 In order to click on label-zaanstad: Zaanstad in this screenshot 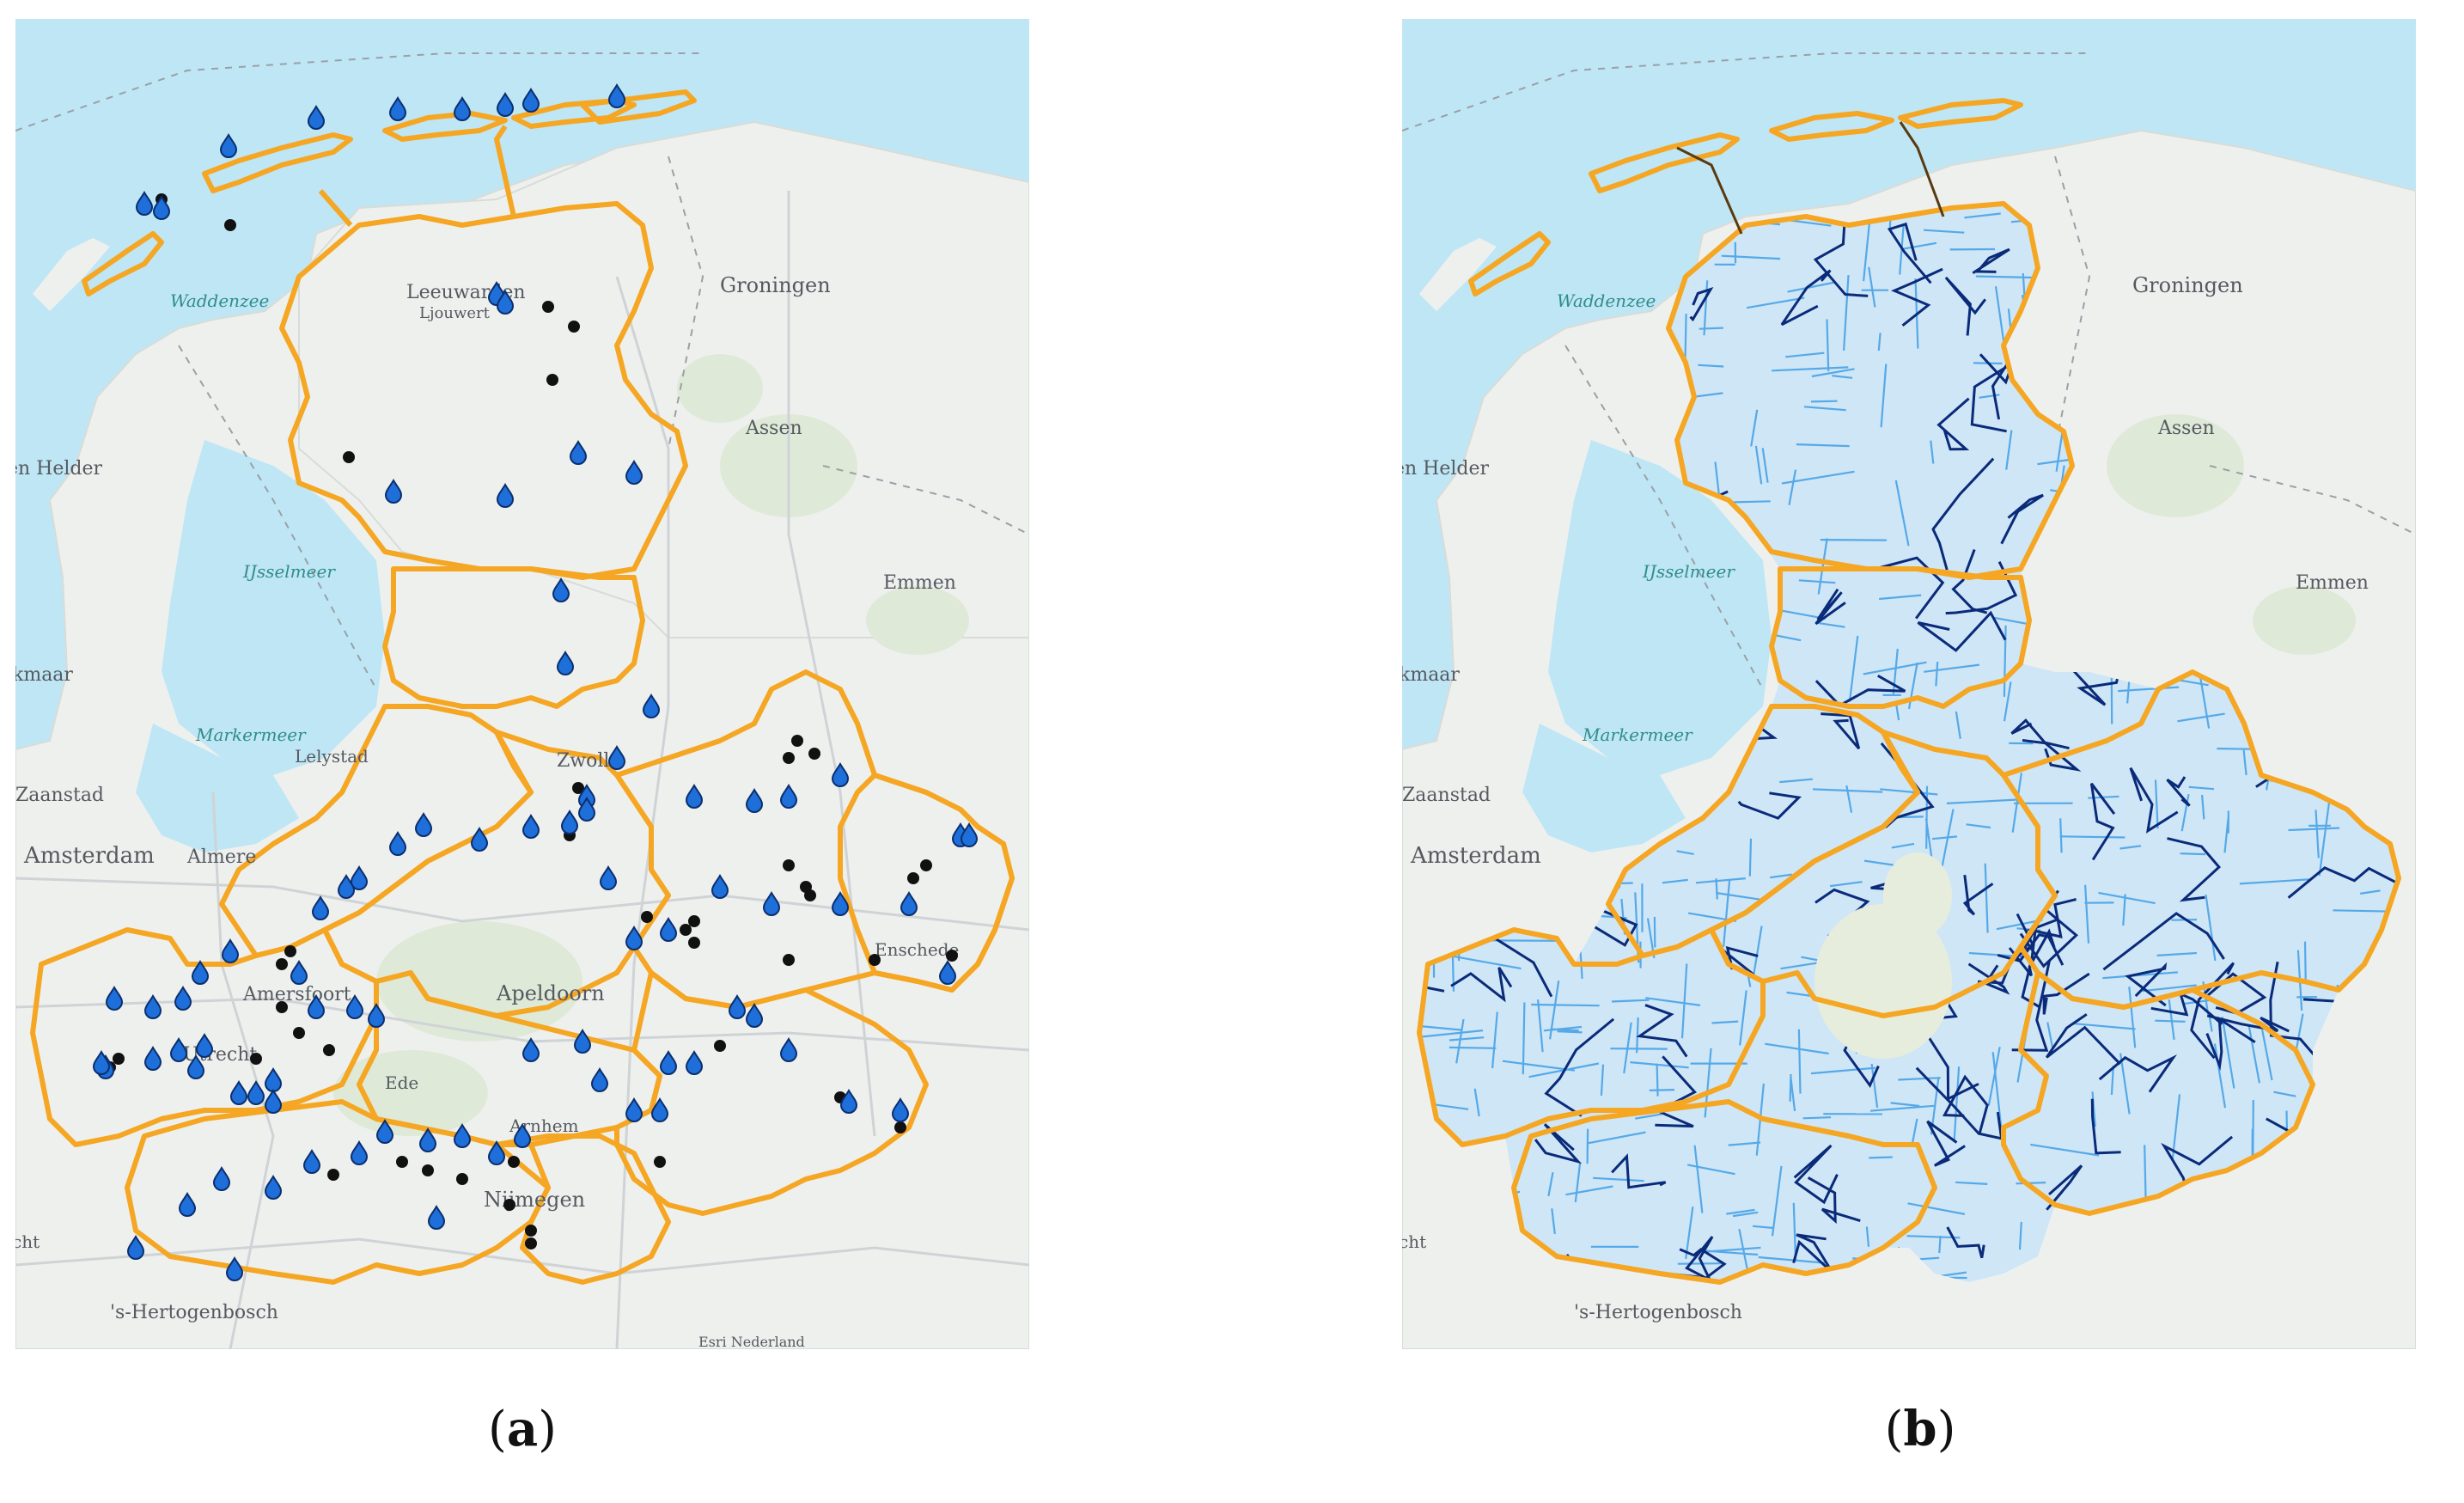, I will do `click(59, 796)`.